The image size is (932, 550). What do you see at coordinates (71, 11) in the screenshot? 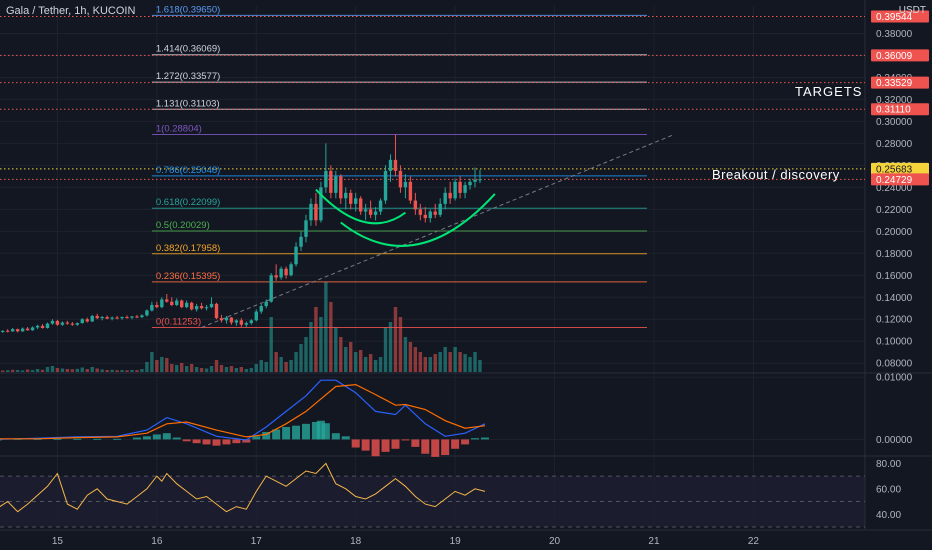
I see `symbol-title: Gala / Tether, 1h, KUCOIN` at bounding box center [71, 11].